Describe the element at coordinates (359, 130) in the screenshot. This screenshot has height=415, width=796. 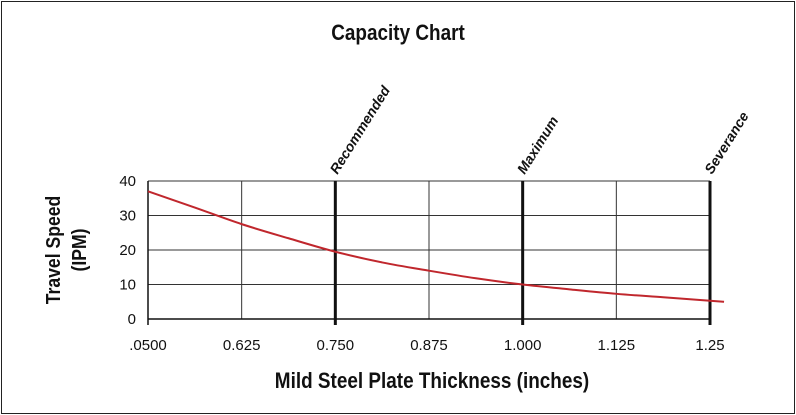
I see `capacity-marker-label: Recommended` at that location.